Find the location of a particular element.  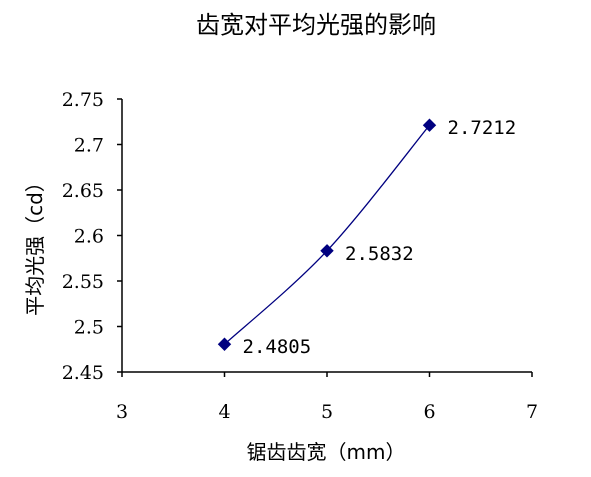

data-label: 2.7212 is located at coordinates (482, 128).